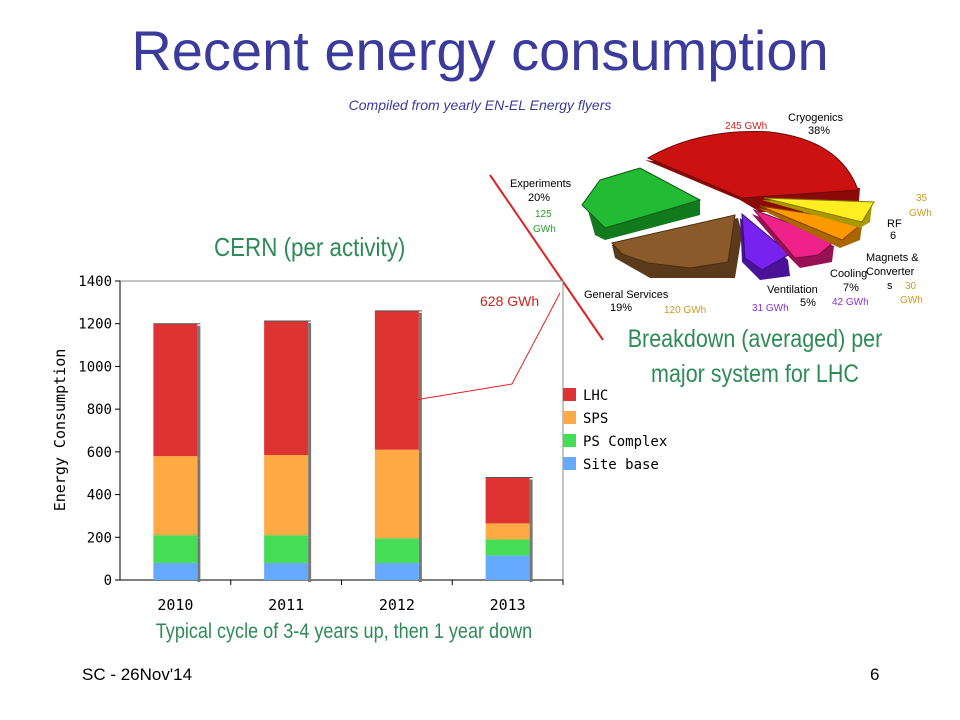 The width and height of the screenshot is (960, 720). I want to click on y-tick-label: 1400, so click(95, 282).